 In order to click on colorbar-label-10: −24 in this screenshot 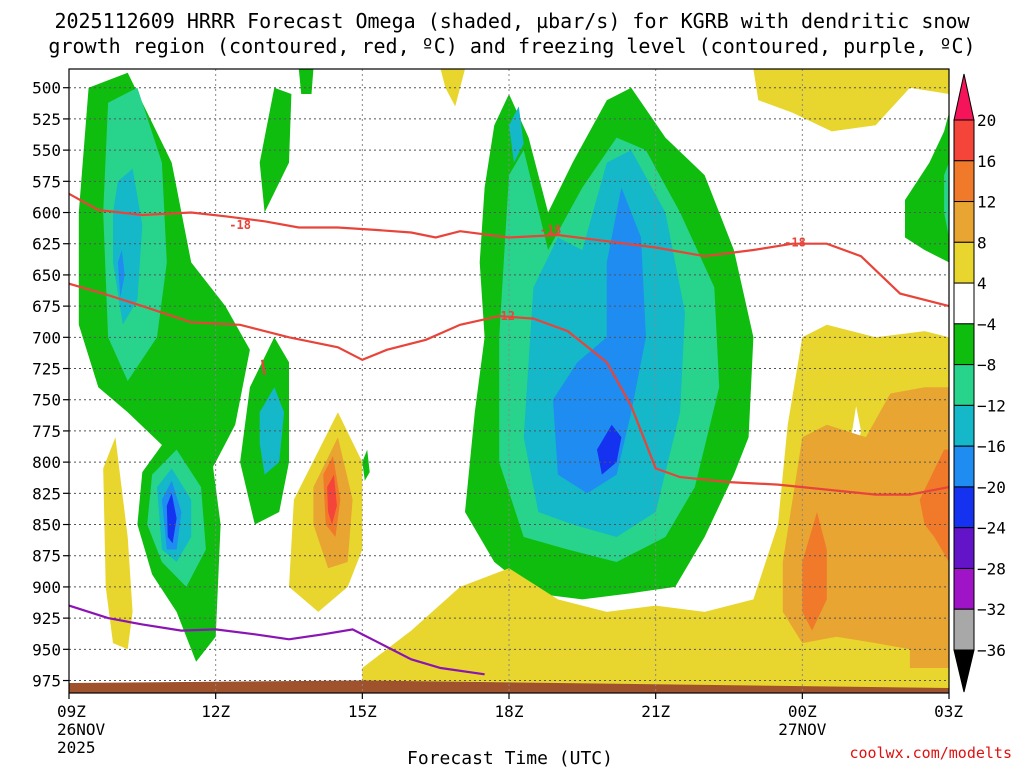, I will do `click(991, 528)`.